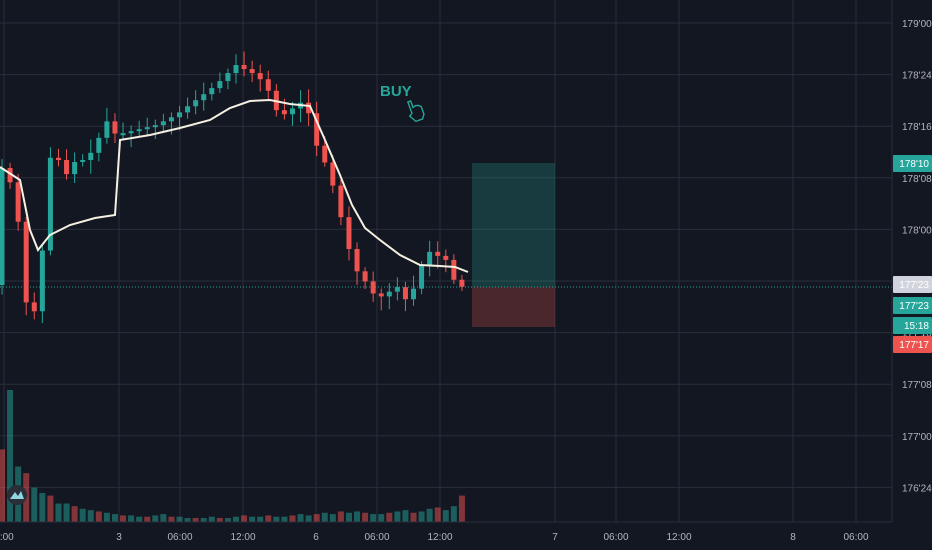  What do you see at coordinates (316, 537) in the screenshot?
I see `time-tick-label: 6` at bounding box center [316, 537].